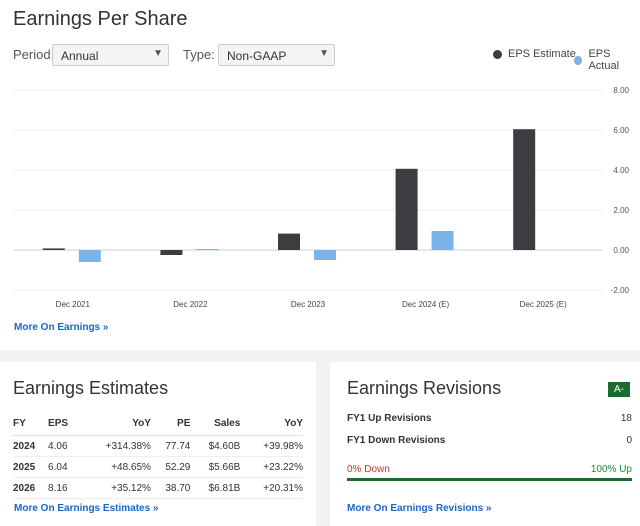 The image size is (640, 526). Describe the element at coordinates (578, 60) in the screenshot. I see `actual-swatch` at that location.